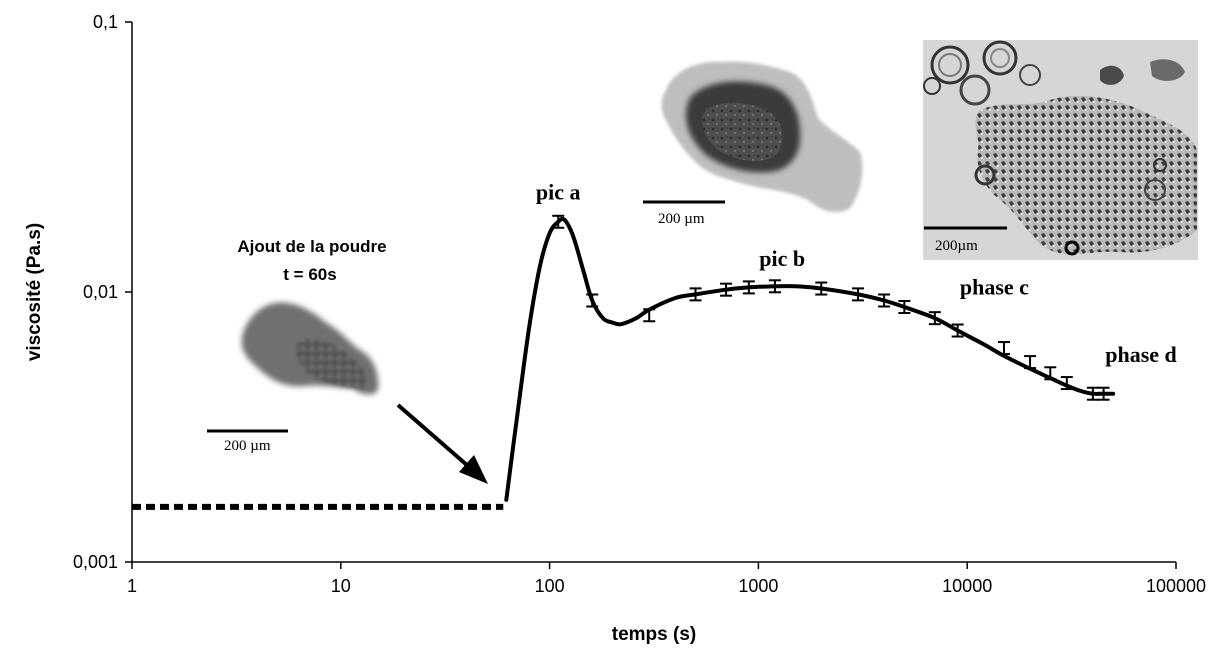 This screenshot has width=1227, height=648. Describe the element at coordinates (341, 586) in the screenshot. I see `x-tick-label: 10` at that location.